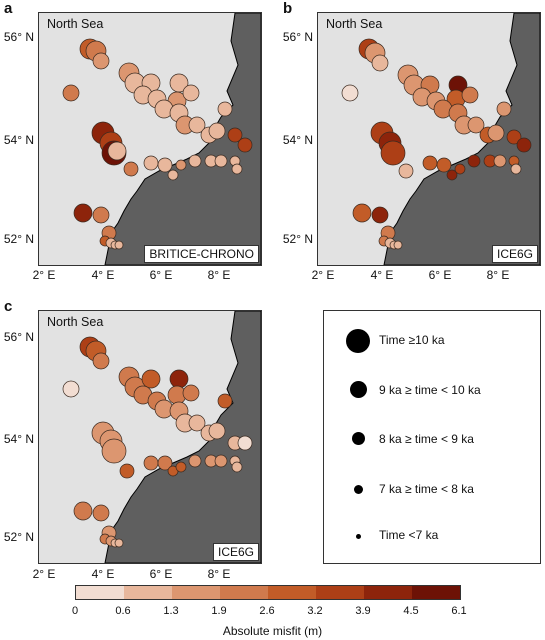 The width and height of the screenshot is (545, 640). I want to click on legend-entry: Time ≥10 ka, so click(432, 340).